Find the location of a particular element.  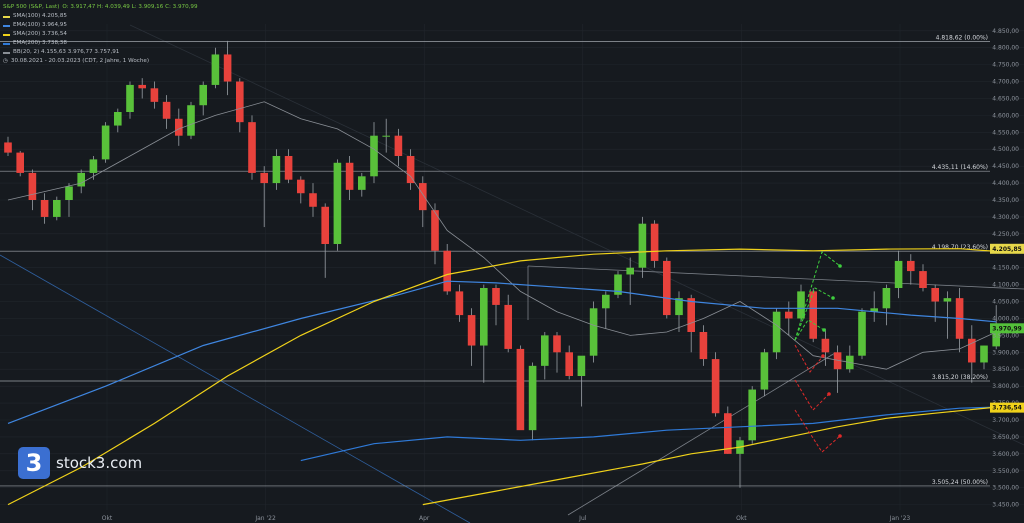

clock-icon: ◷ is located at coordinates (5, 61).